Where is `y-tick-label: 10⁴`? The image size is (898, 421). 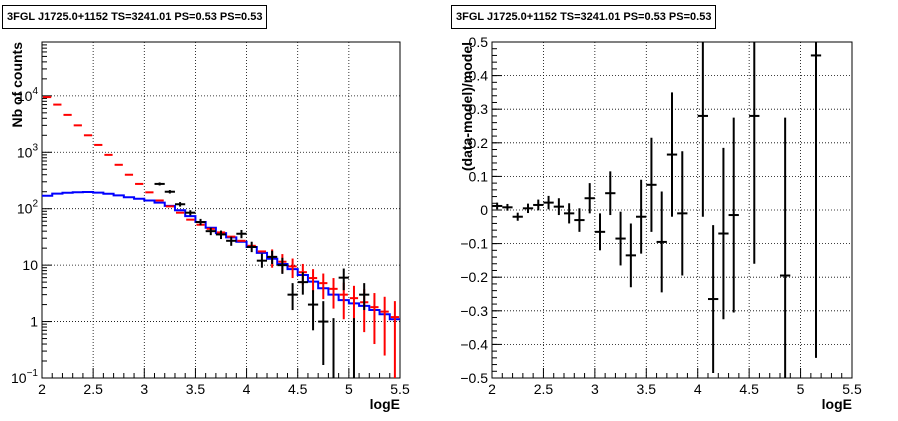 y-tick-label: 10⁴ is located at coordinates (28, 95).